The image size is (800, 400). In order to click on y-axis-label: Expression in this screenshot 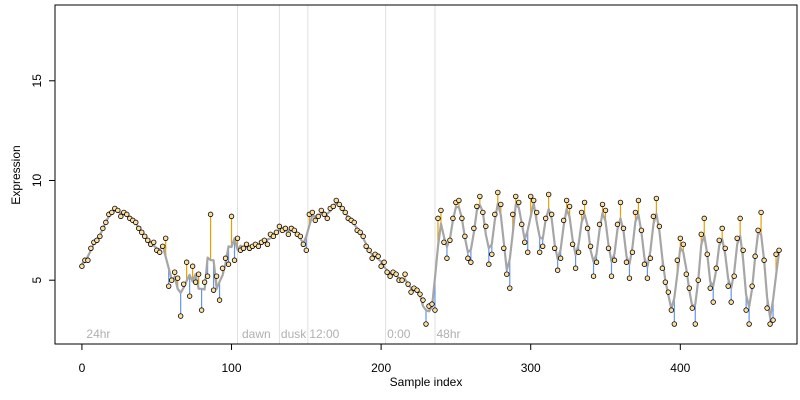, I will do `click(16, 174)`.